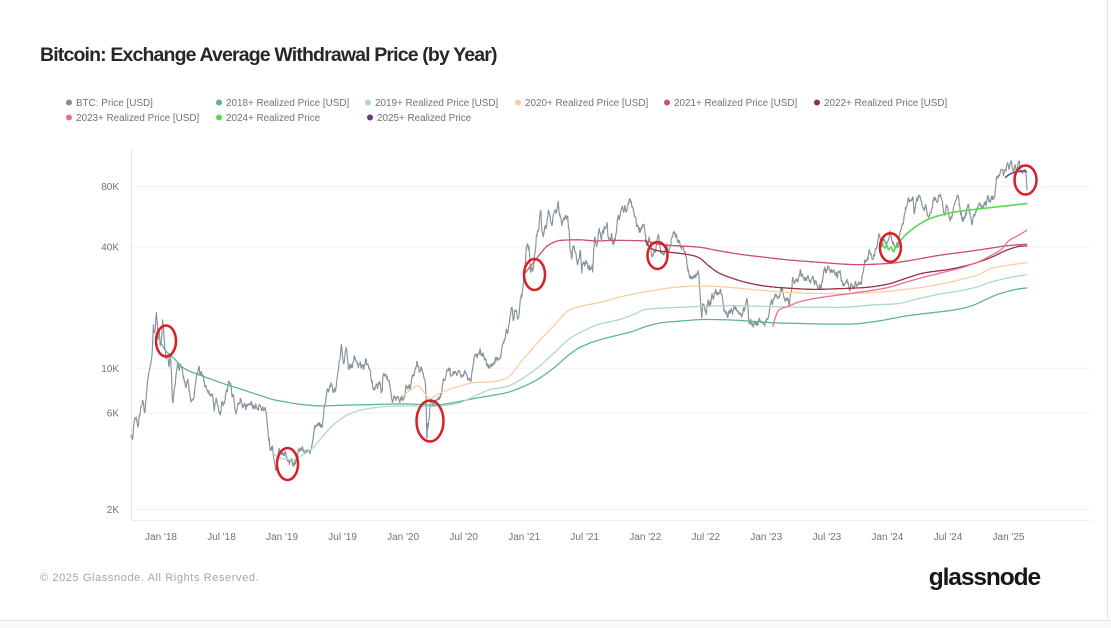 The image size is (1111, 628). What do you see at coordinates (424, 118) in the screenshot?
I see `svg-text: 2025+ Realized Price` at bounding box center [424, 118].